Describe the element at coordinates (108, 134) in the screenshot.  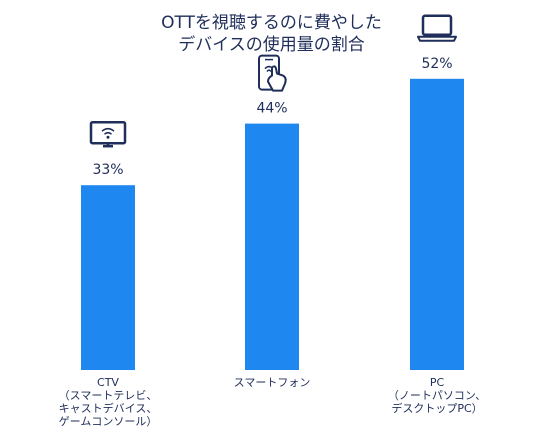
I see `tv-icon` at that location.